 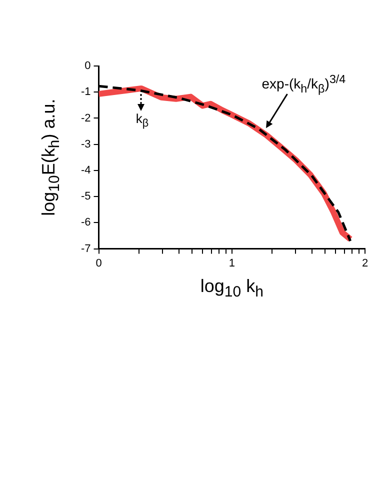 What do you see at coordinates (86, 196) in the screenshot?
I see `y-tick-label: -5` at bounding box center [86, 196].